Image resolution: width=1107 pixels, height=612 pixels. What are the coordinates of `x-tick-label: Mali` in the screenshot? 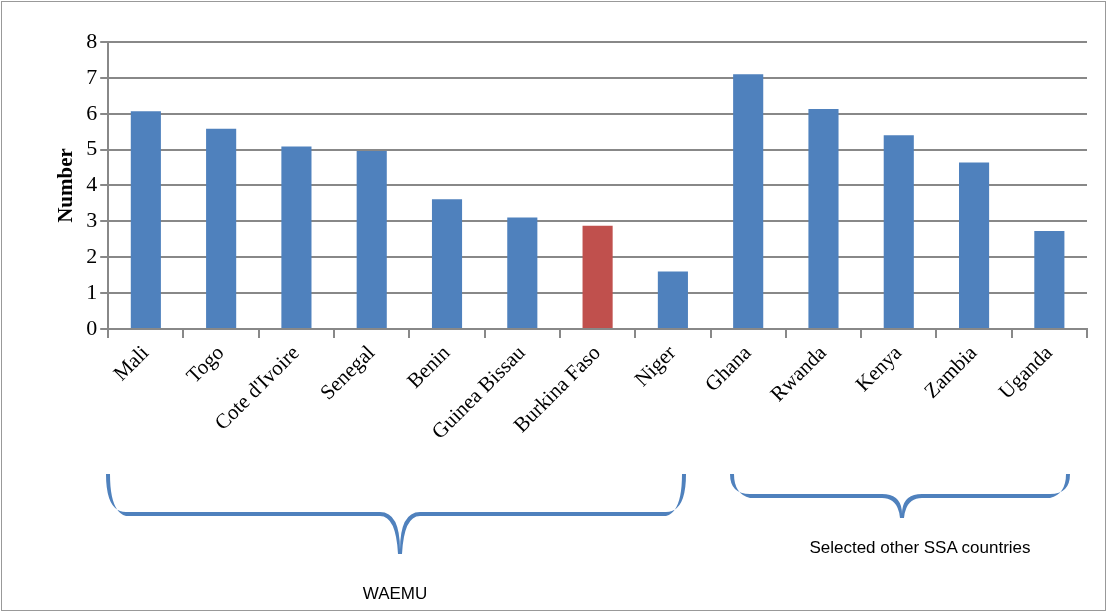 It's located at (131, 363).